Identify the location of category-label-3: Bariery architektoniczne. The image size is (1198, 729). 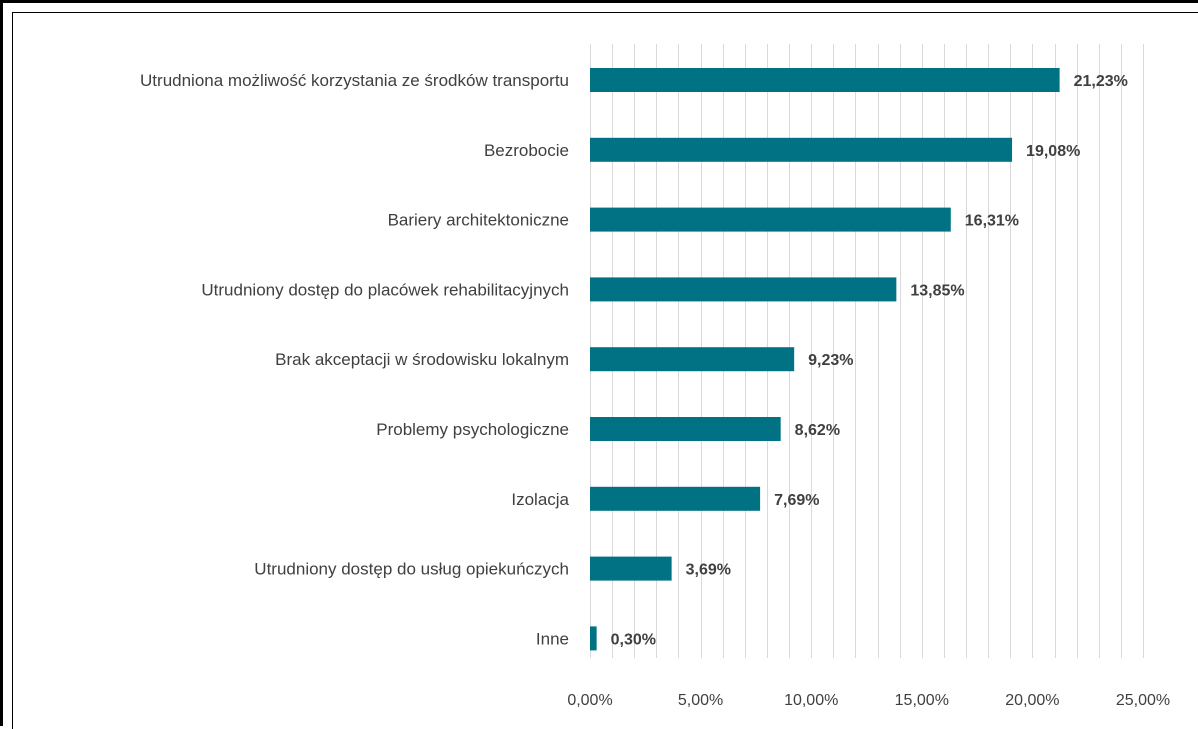
(478, 220).